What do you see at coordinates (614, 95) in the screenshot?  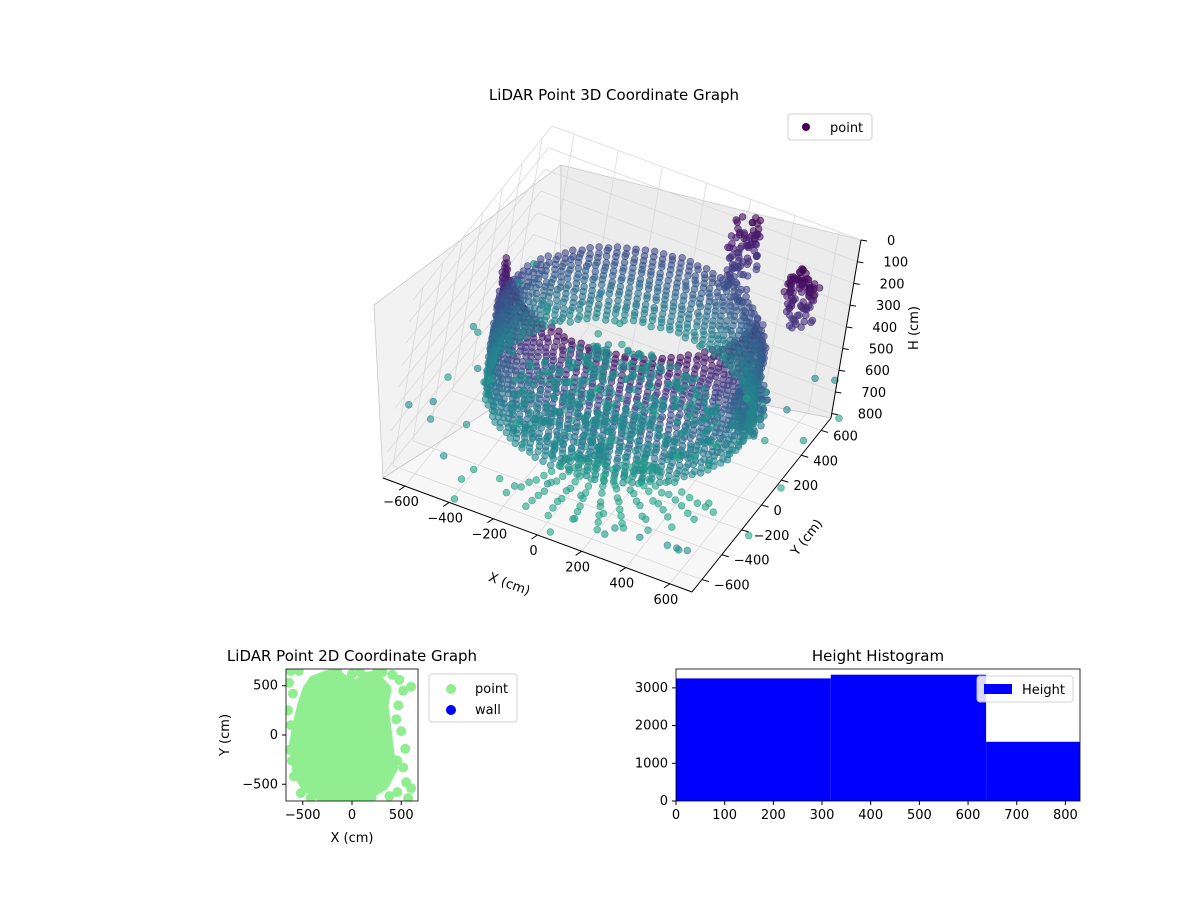 I see `plot-3d-title: LiDAR Point 3D Coordinate Graph` at bounding box center [614, 95].